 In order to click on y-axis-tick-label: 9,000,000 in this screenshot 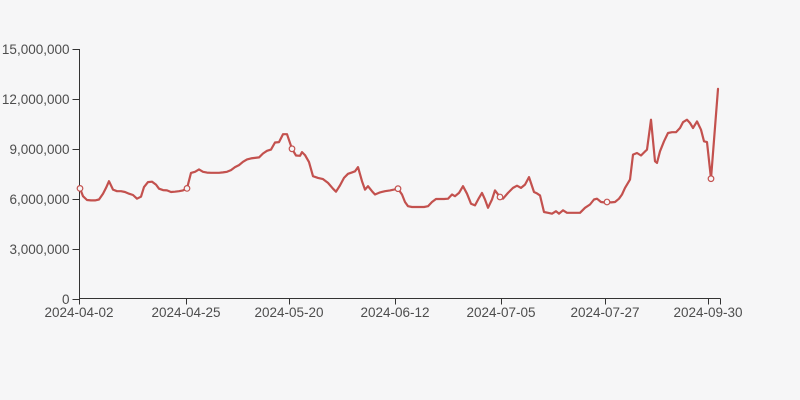, I will do `click(39, 149)`.